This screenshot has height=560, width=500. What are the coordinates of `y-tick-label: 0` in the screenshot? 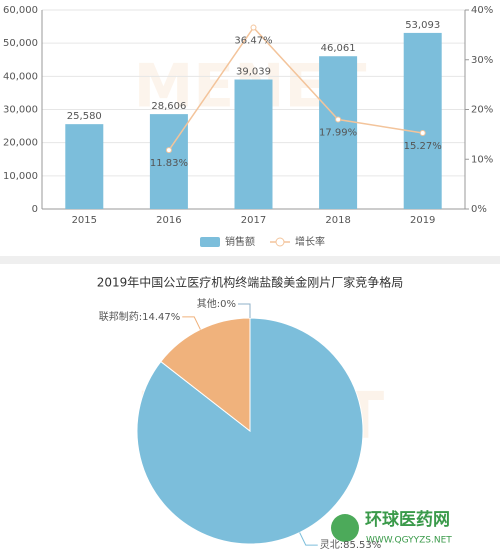 It's located at (35, 209).